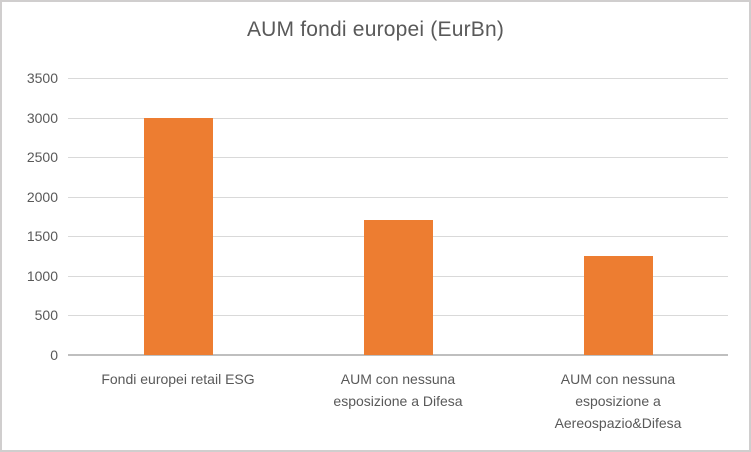 This screenshot has width=751, height=452. I want to click on y-tick-label-2000: 2000, so click(42, 196).